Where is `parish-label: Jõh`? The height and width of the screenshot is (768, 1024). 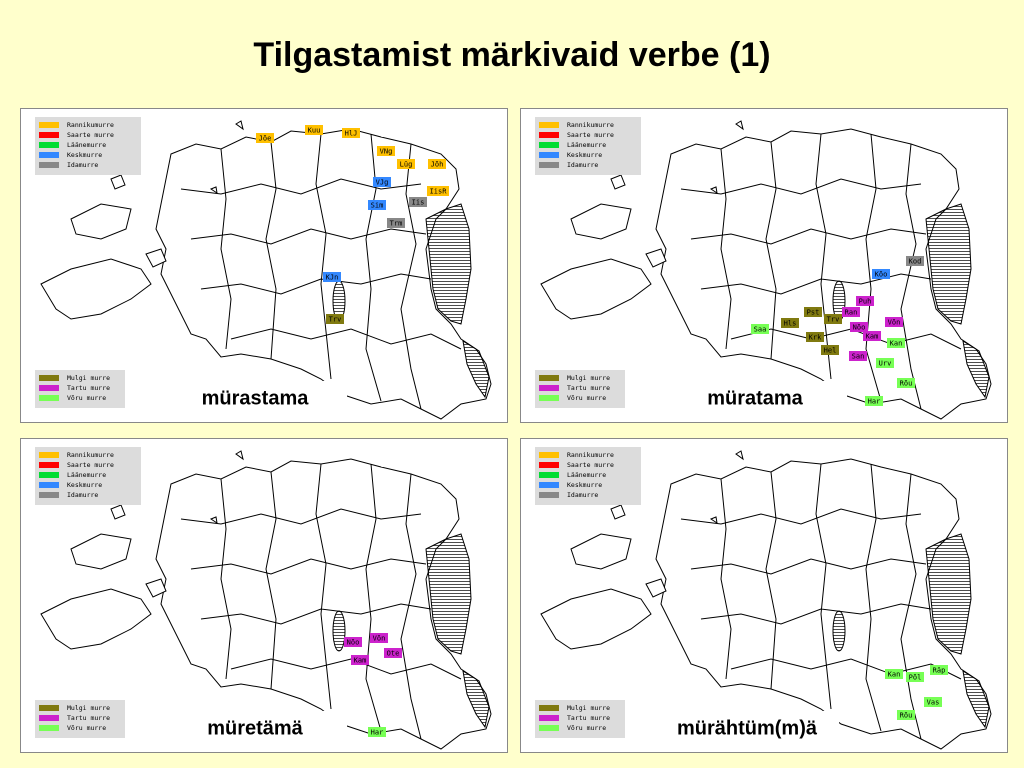
parish-label: Jõh is located at coordinates (437, 165).